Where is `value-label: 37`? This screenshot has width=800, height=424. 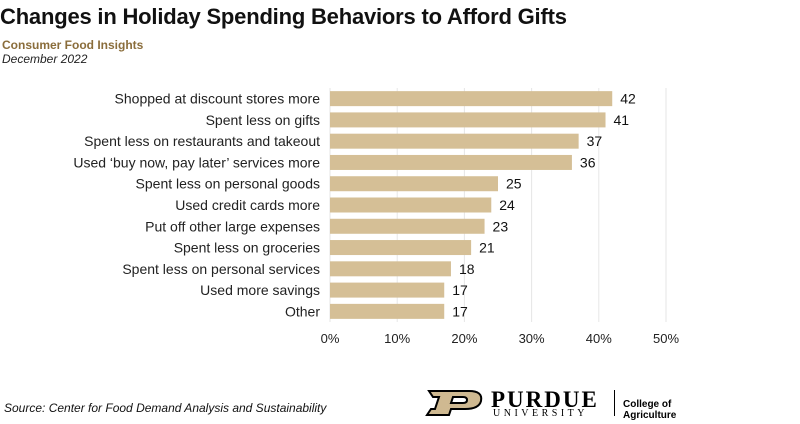
value-label: 37 is located at coordinates (595, 141).